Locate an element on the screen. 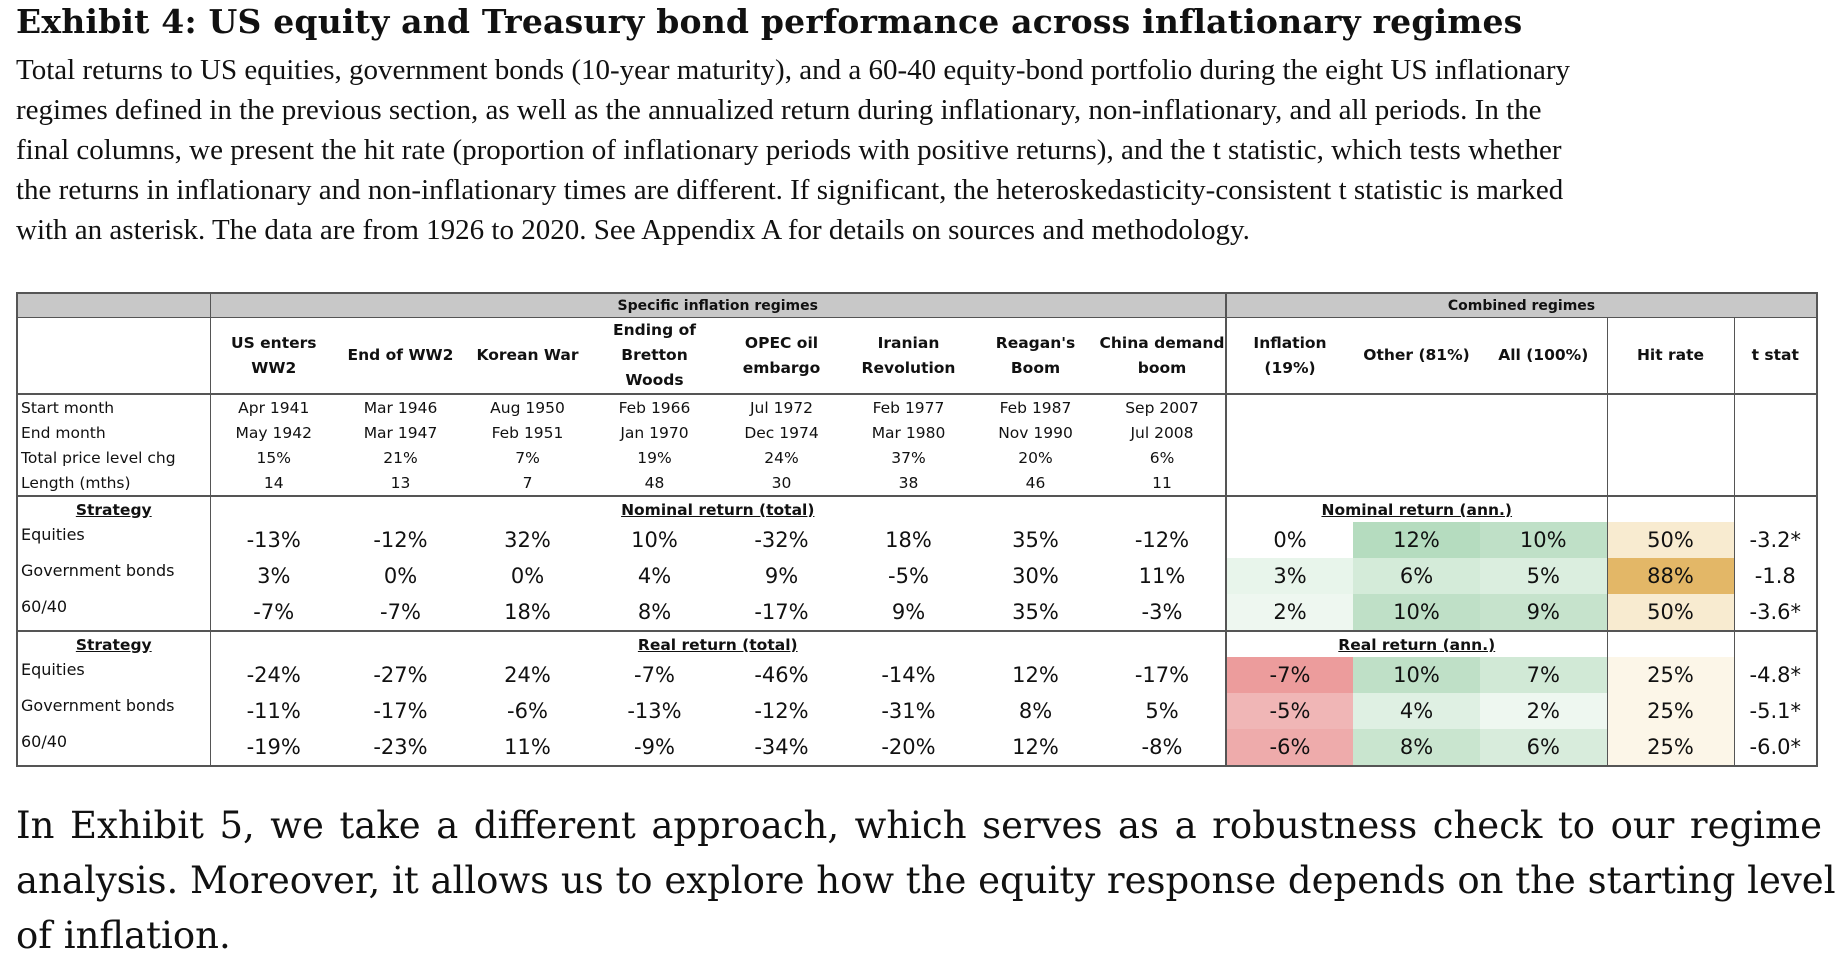 This screenshot has width=1838, height=978. meta-cell: 21% is located at coordinates (400, 457).